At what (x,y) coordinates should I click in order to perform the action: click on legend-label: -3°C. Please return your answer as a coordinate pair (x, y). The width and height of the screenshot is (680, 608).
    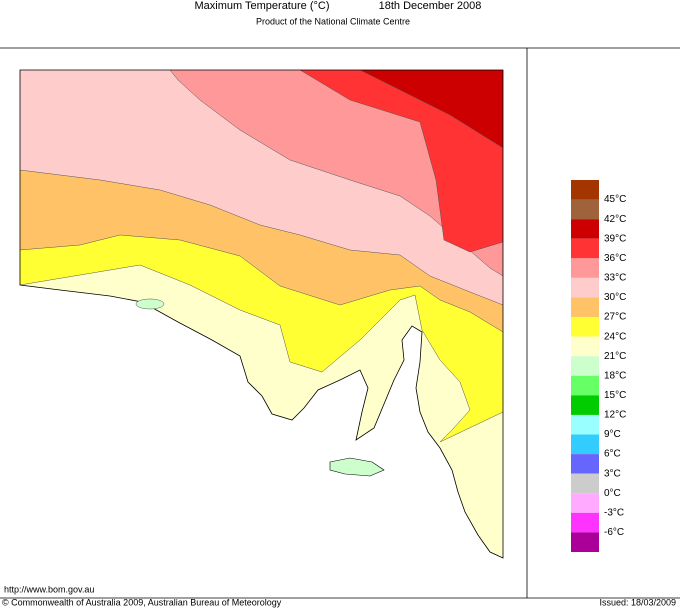
    Looking at the image, I should click on (614, 512).